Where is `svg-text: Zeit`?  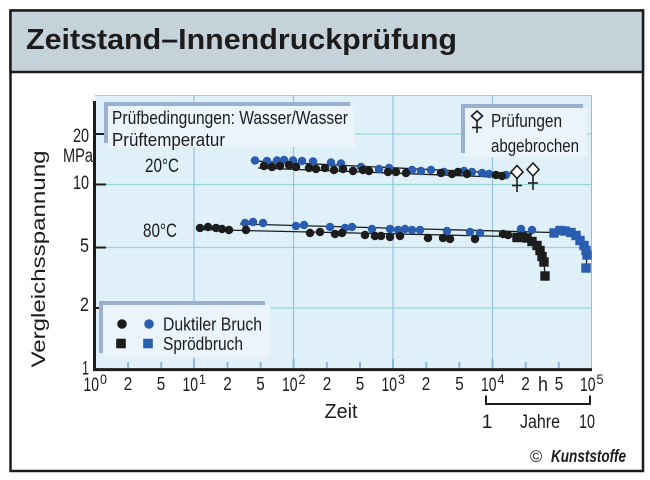
svg-text: Zeit is located at coordinates (341, 412).